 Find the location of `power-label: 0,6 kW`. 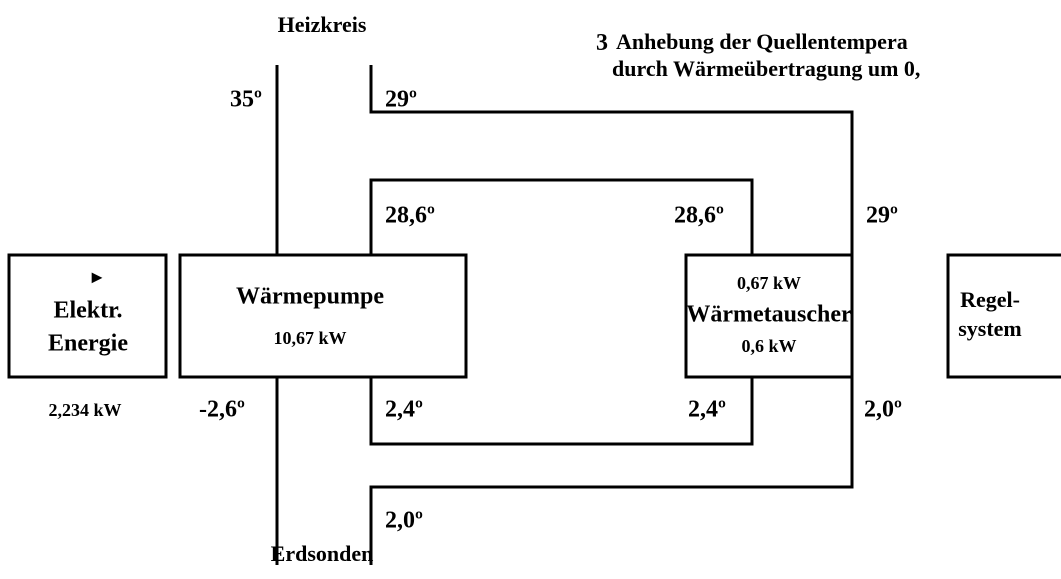

power-label: 0,6 kW is located at coordinates (768, 346).